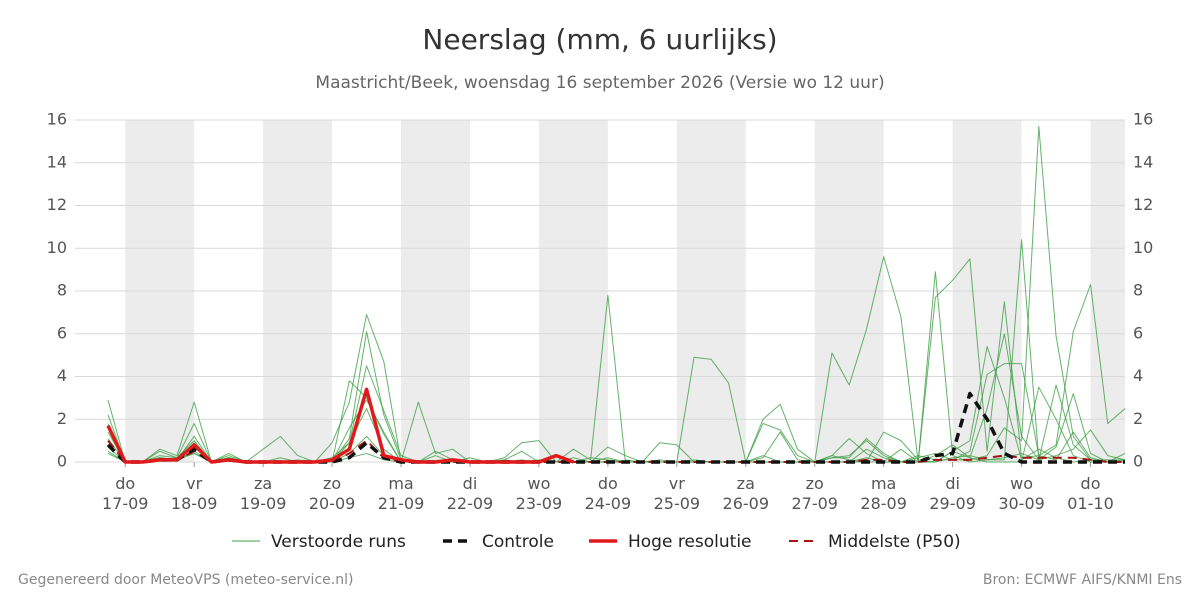 This screenshot has width=1200, height=600. Describe the element at coordinates (1143, 161) in the screenshot. I see `y2-tick-label: 14` at that location.